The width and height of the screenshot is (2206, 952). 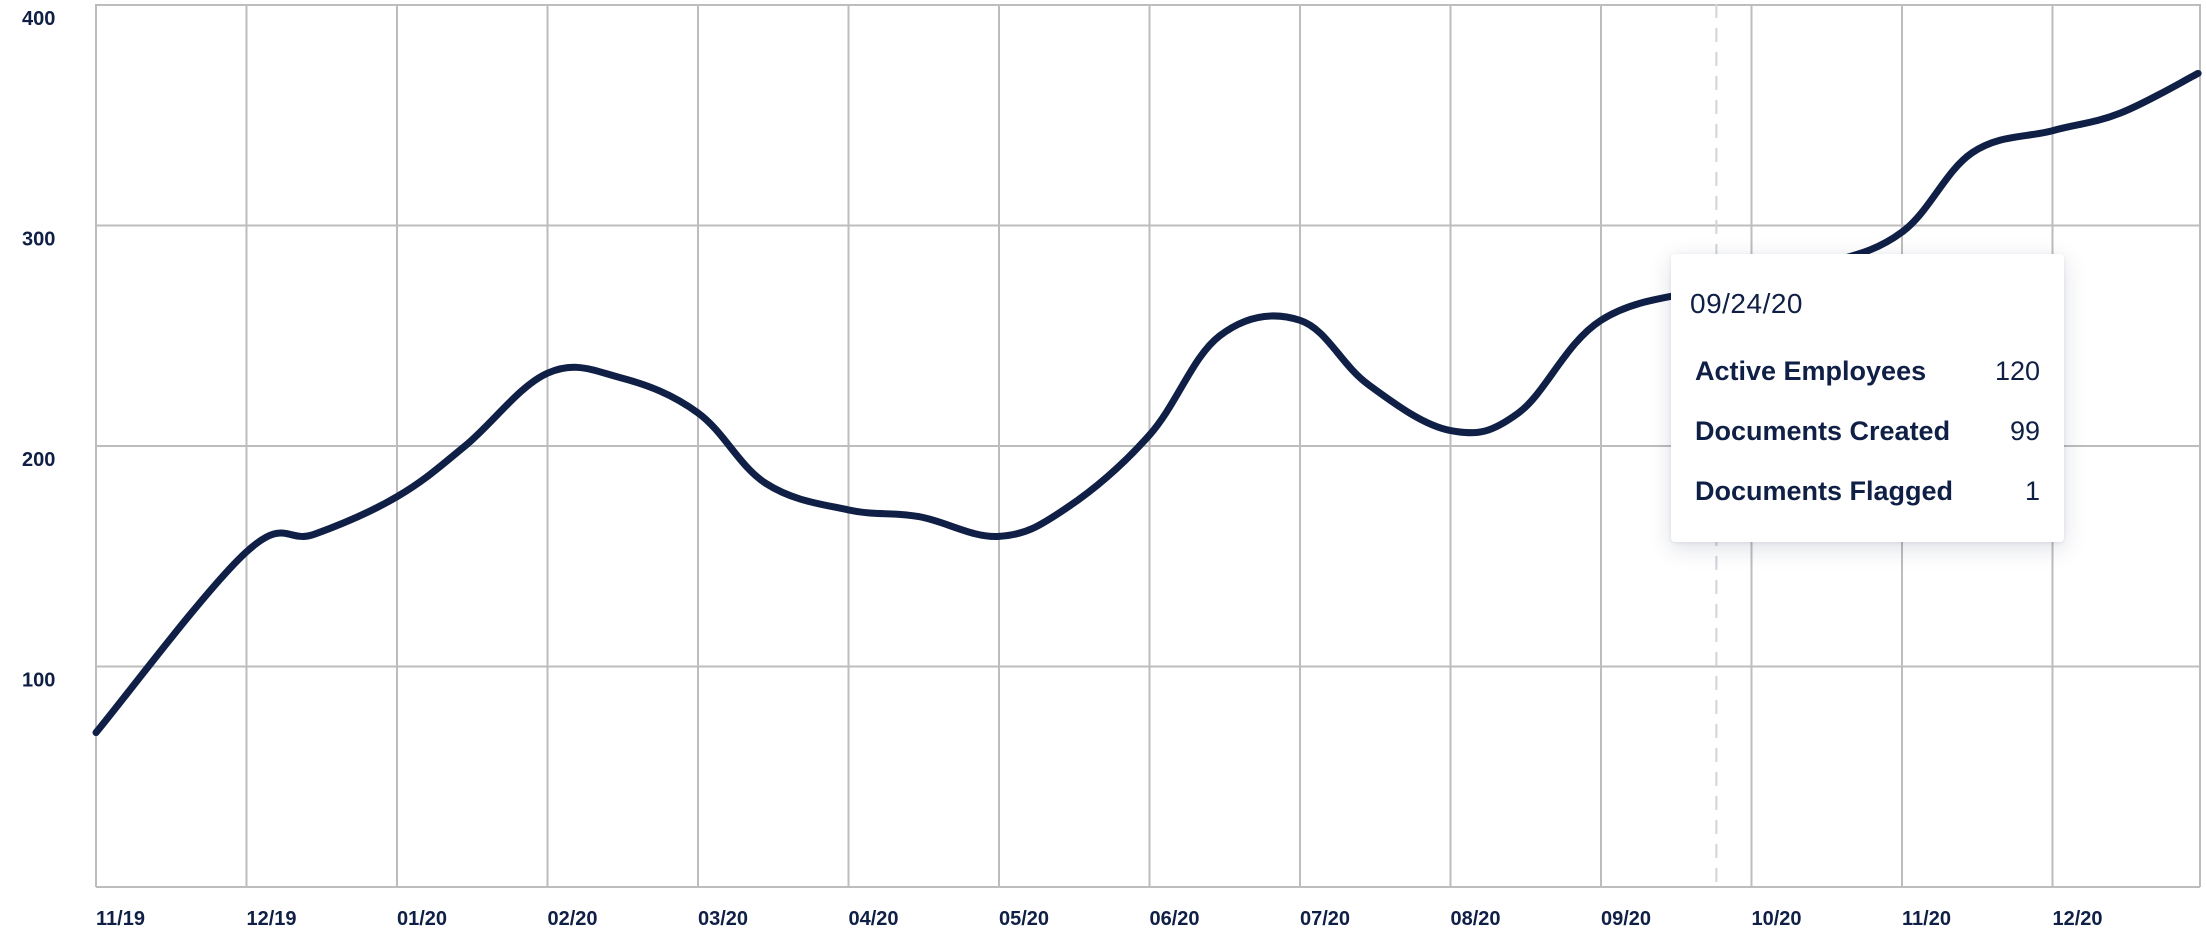 I want to click on y-tick-label: 300, so click(x=38, y=240).